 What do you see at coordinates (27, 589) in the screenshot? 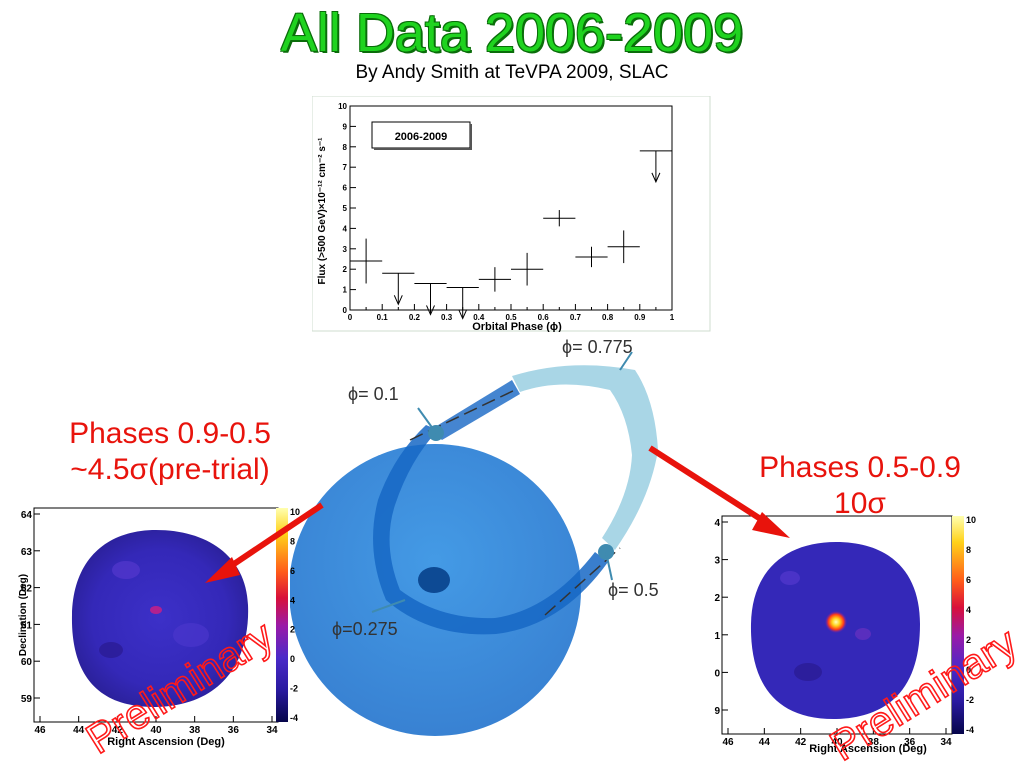
I see `sky-y-tick: 62` at bounding box center [27, 589].